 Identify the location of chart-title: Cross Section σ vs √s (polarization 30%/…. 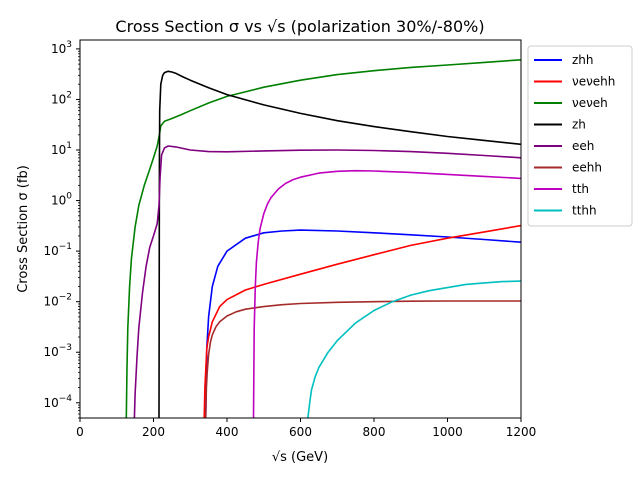
(299, 26).